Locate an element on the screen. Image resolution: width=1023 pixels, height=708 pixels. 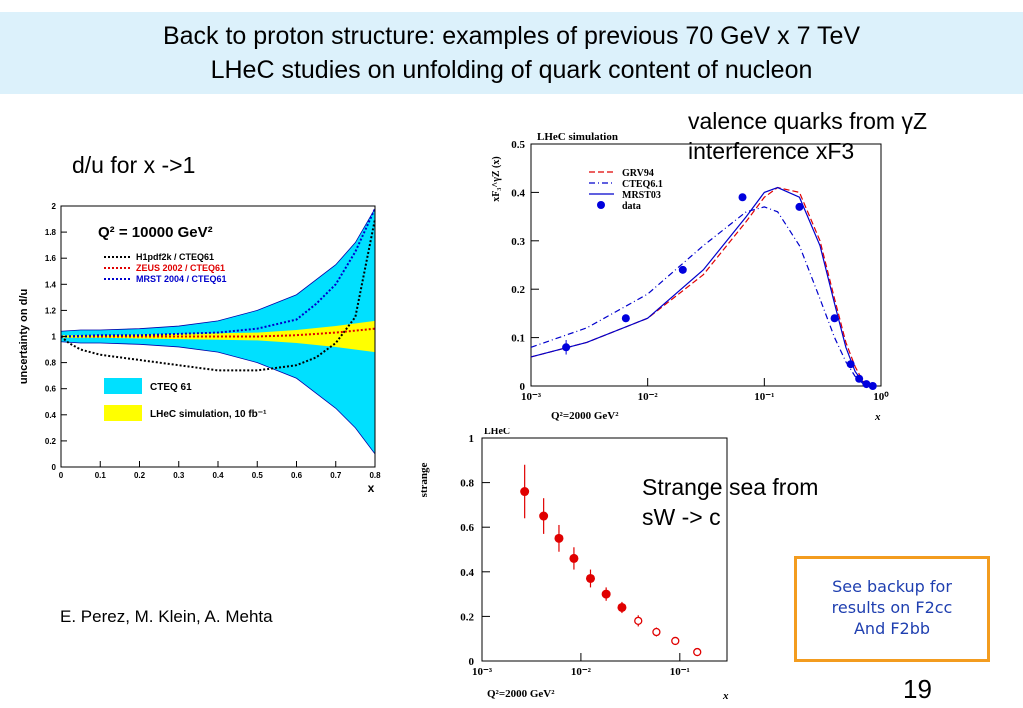
chart-label: LHeC is located at coordinates (497, 432).